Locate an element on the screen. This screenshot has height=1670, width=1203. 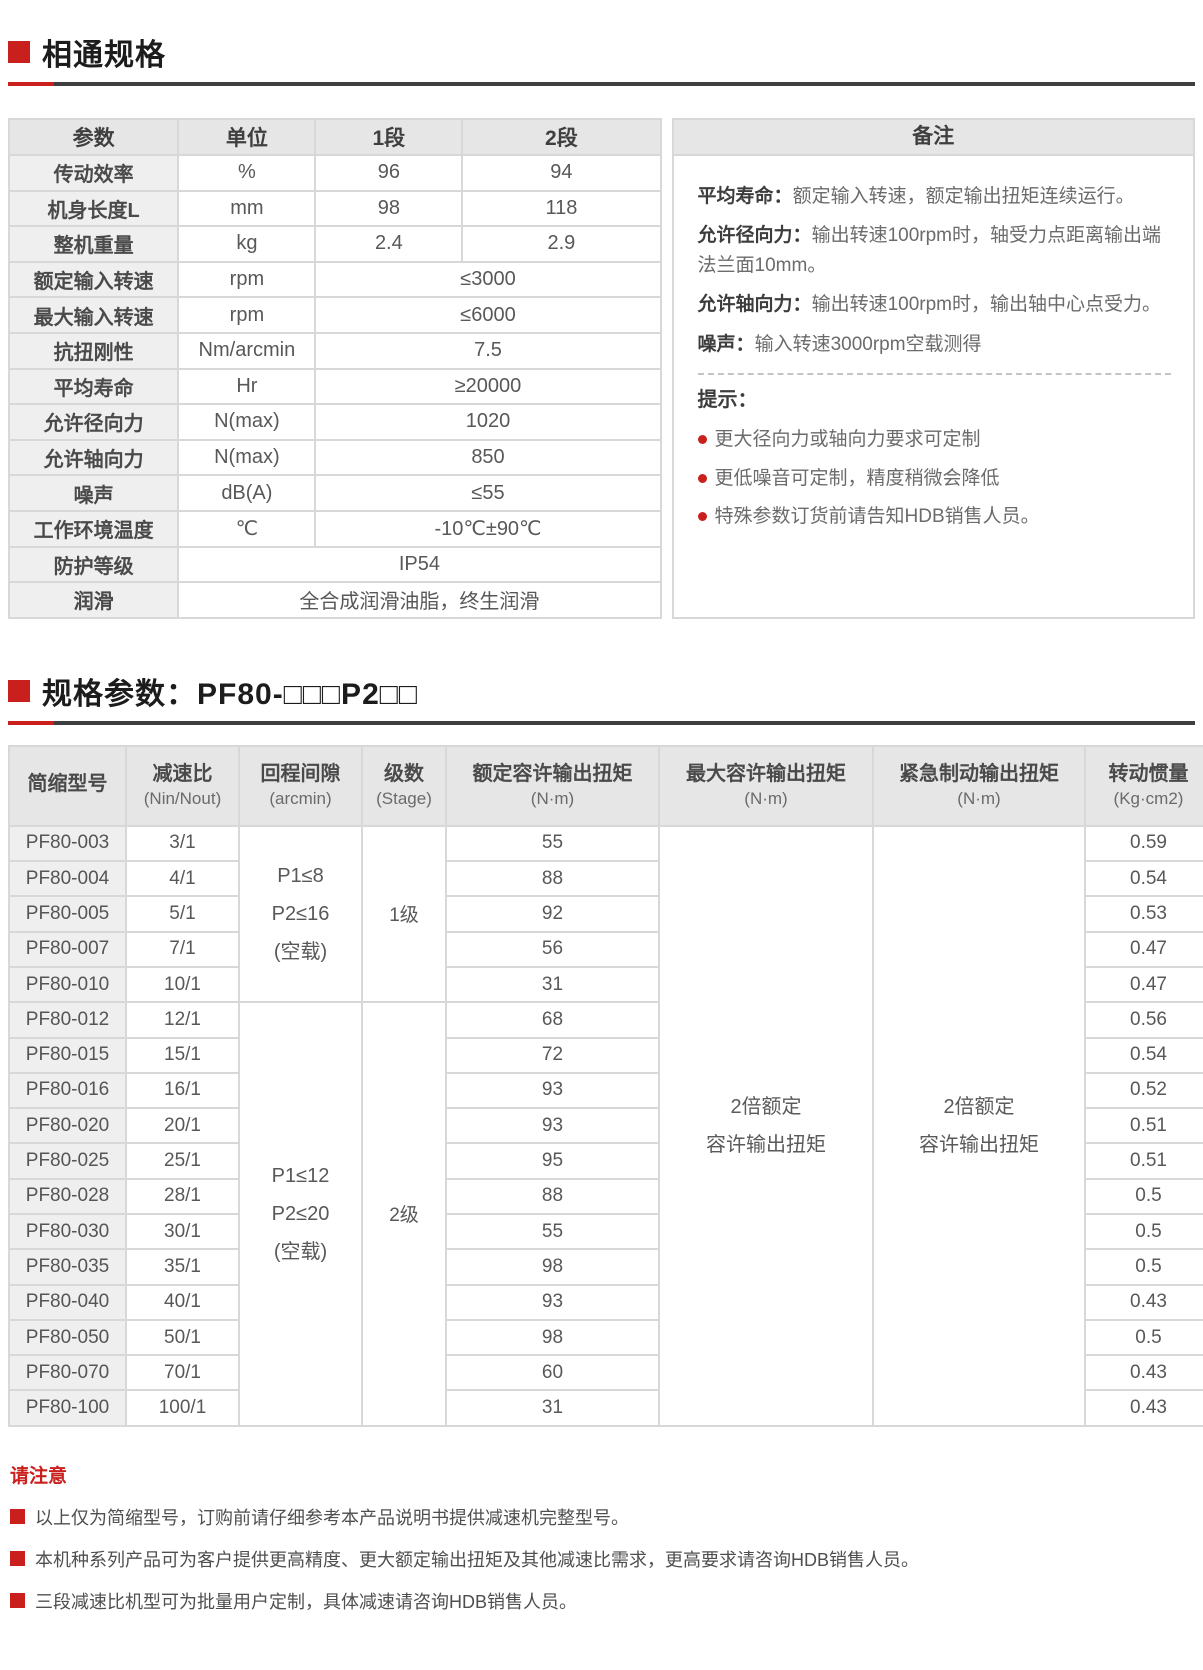
header-sub: (arcmin) is located at coordinates (300, 799).